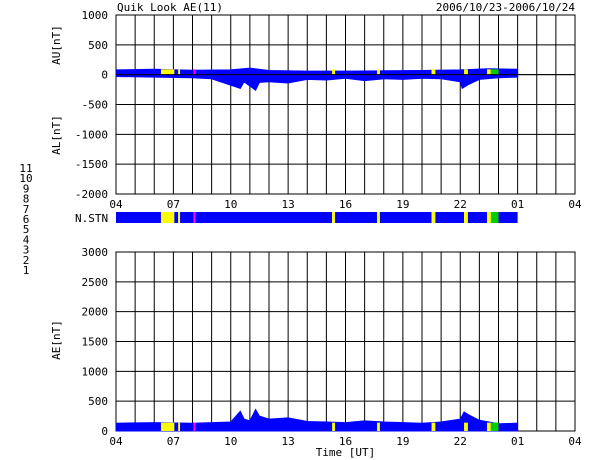 The height and width of the screenshot is (460, 590). I want to click on aual-xtick-label: 19, so click(402, 204).